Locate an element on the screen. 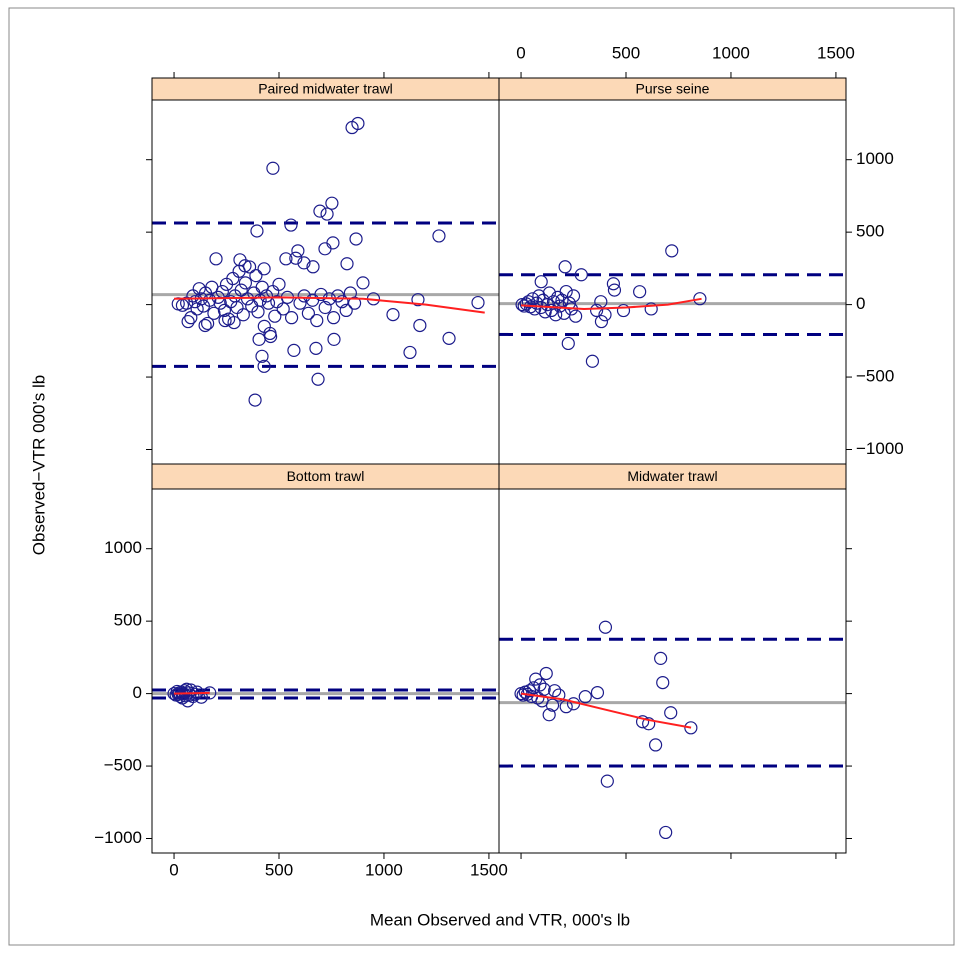 Image resolution: width=959 pixels, height=958 pixels. strip-title: Midwater trawl is located at coordinates (672, 476).